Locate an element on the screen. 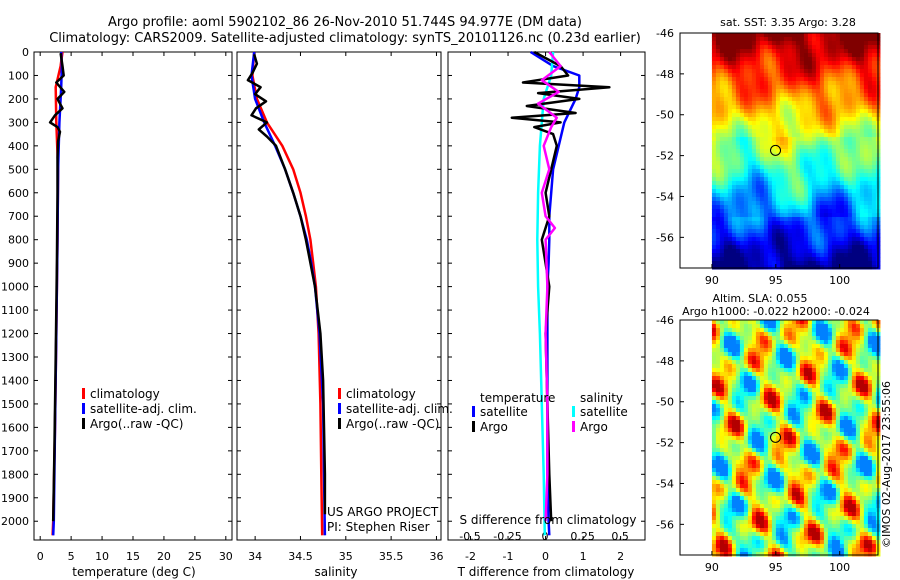  legend-label: satellite-adj. clim. is located at coordinates (143, 409).